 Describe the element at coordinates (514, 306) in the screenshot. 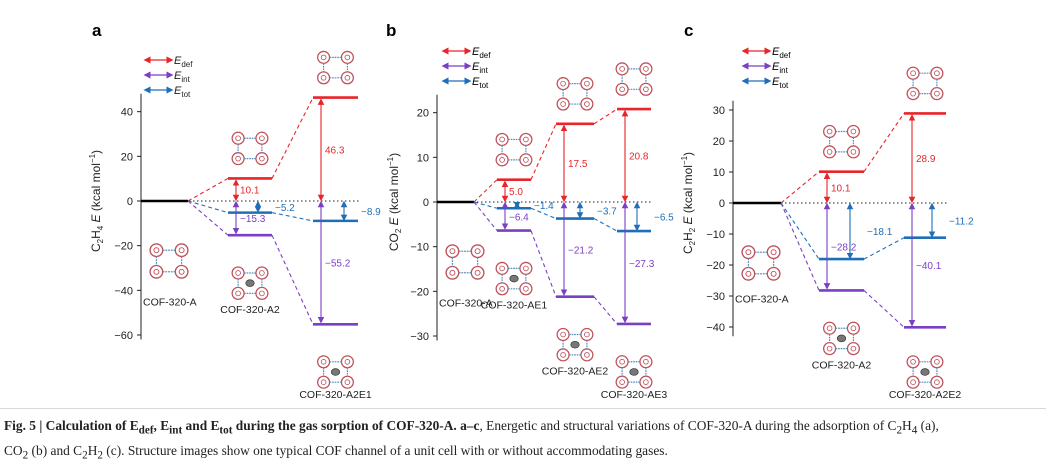

I see `state-name-label: COF-320-AE1` at that location.